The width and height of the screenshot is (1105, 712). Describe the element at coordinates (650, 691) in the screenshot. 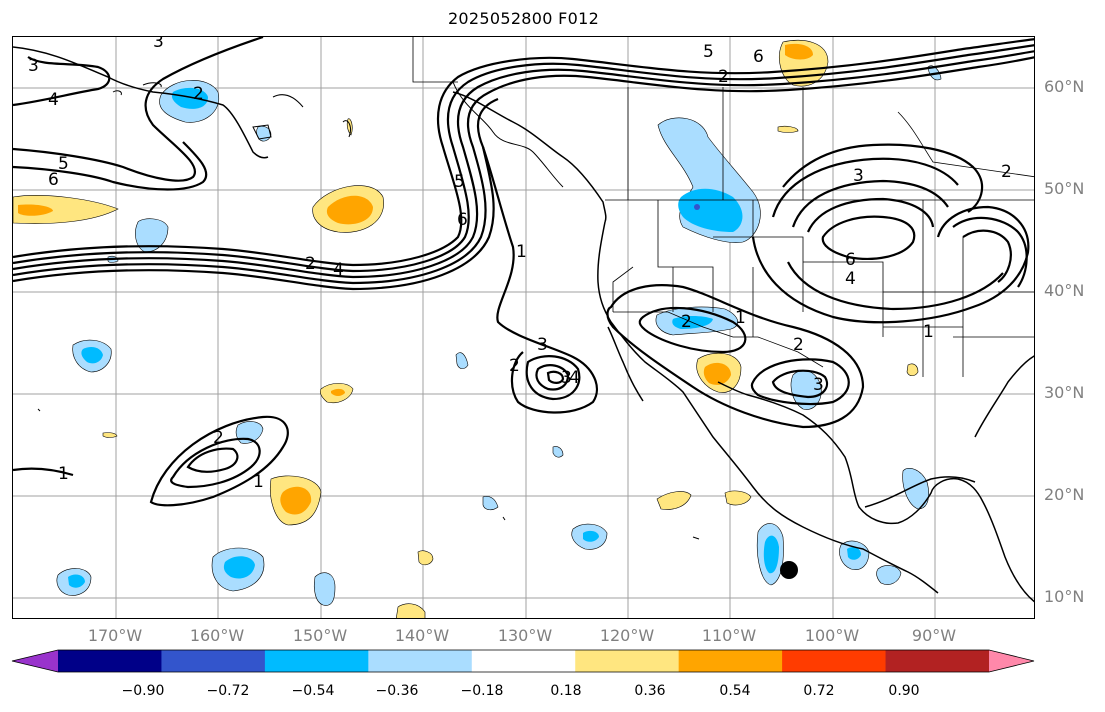

I see `colorbar-tick-label: 0.36` at that location.